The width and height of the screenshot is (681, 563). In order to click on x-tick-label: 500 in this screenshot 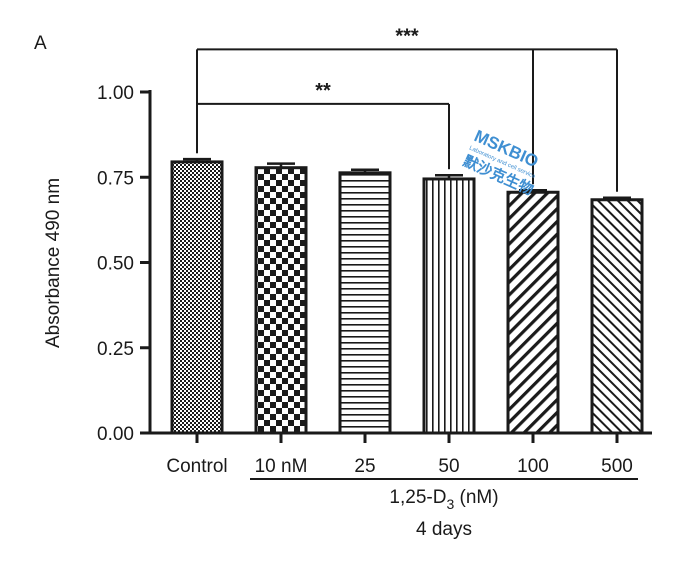, I will do `click(617, 466)`.